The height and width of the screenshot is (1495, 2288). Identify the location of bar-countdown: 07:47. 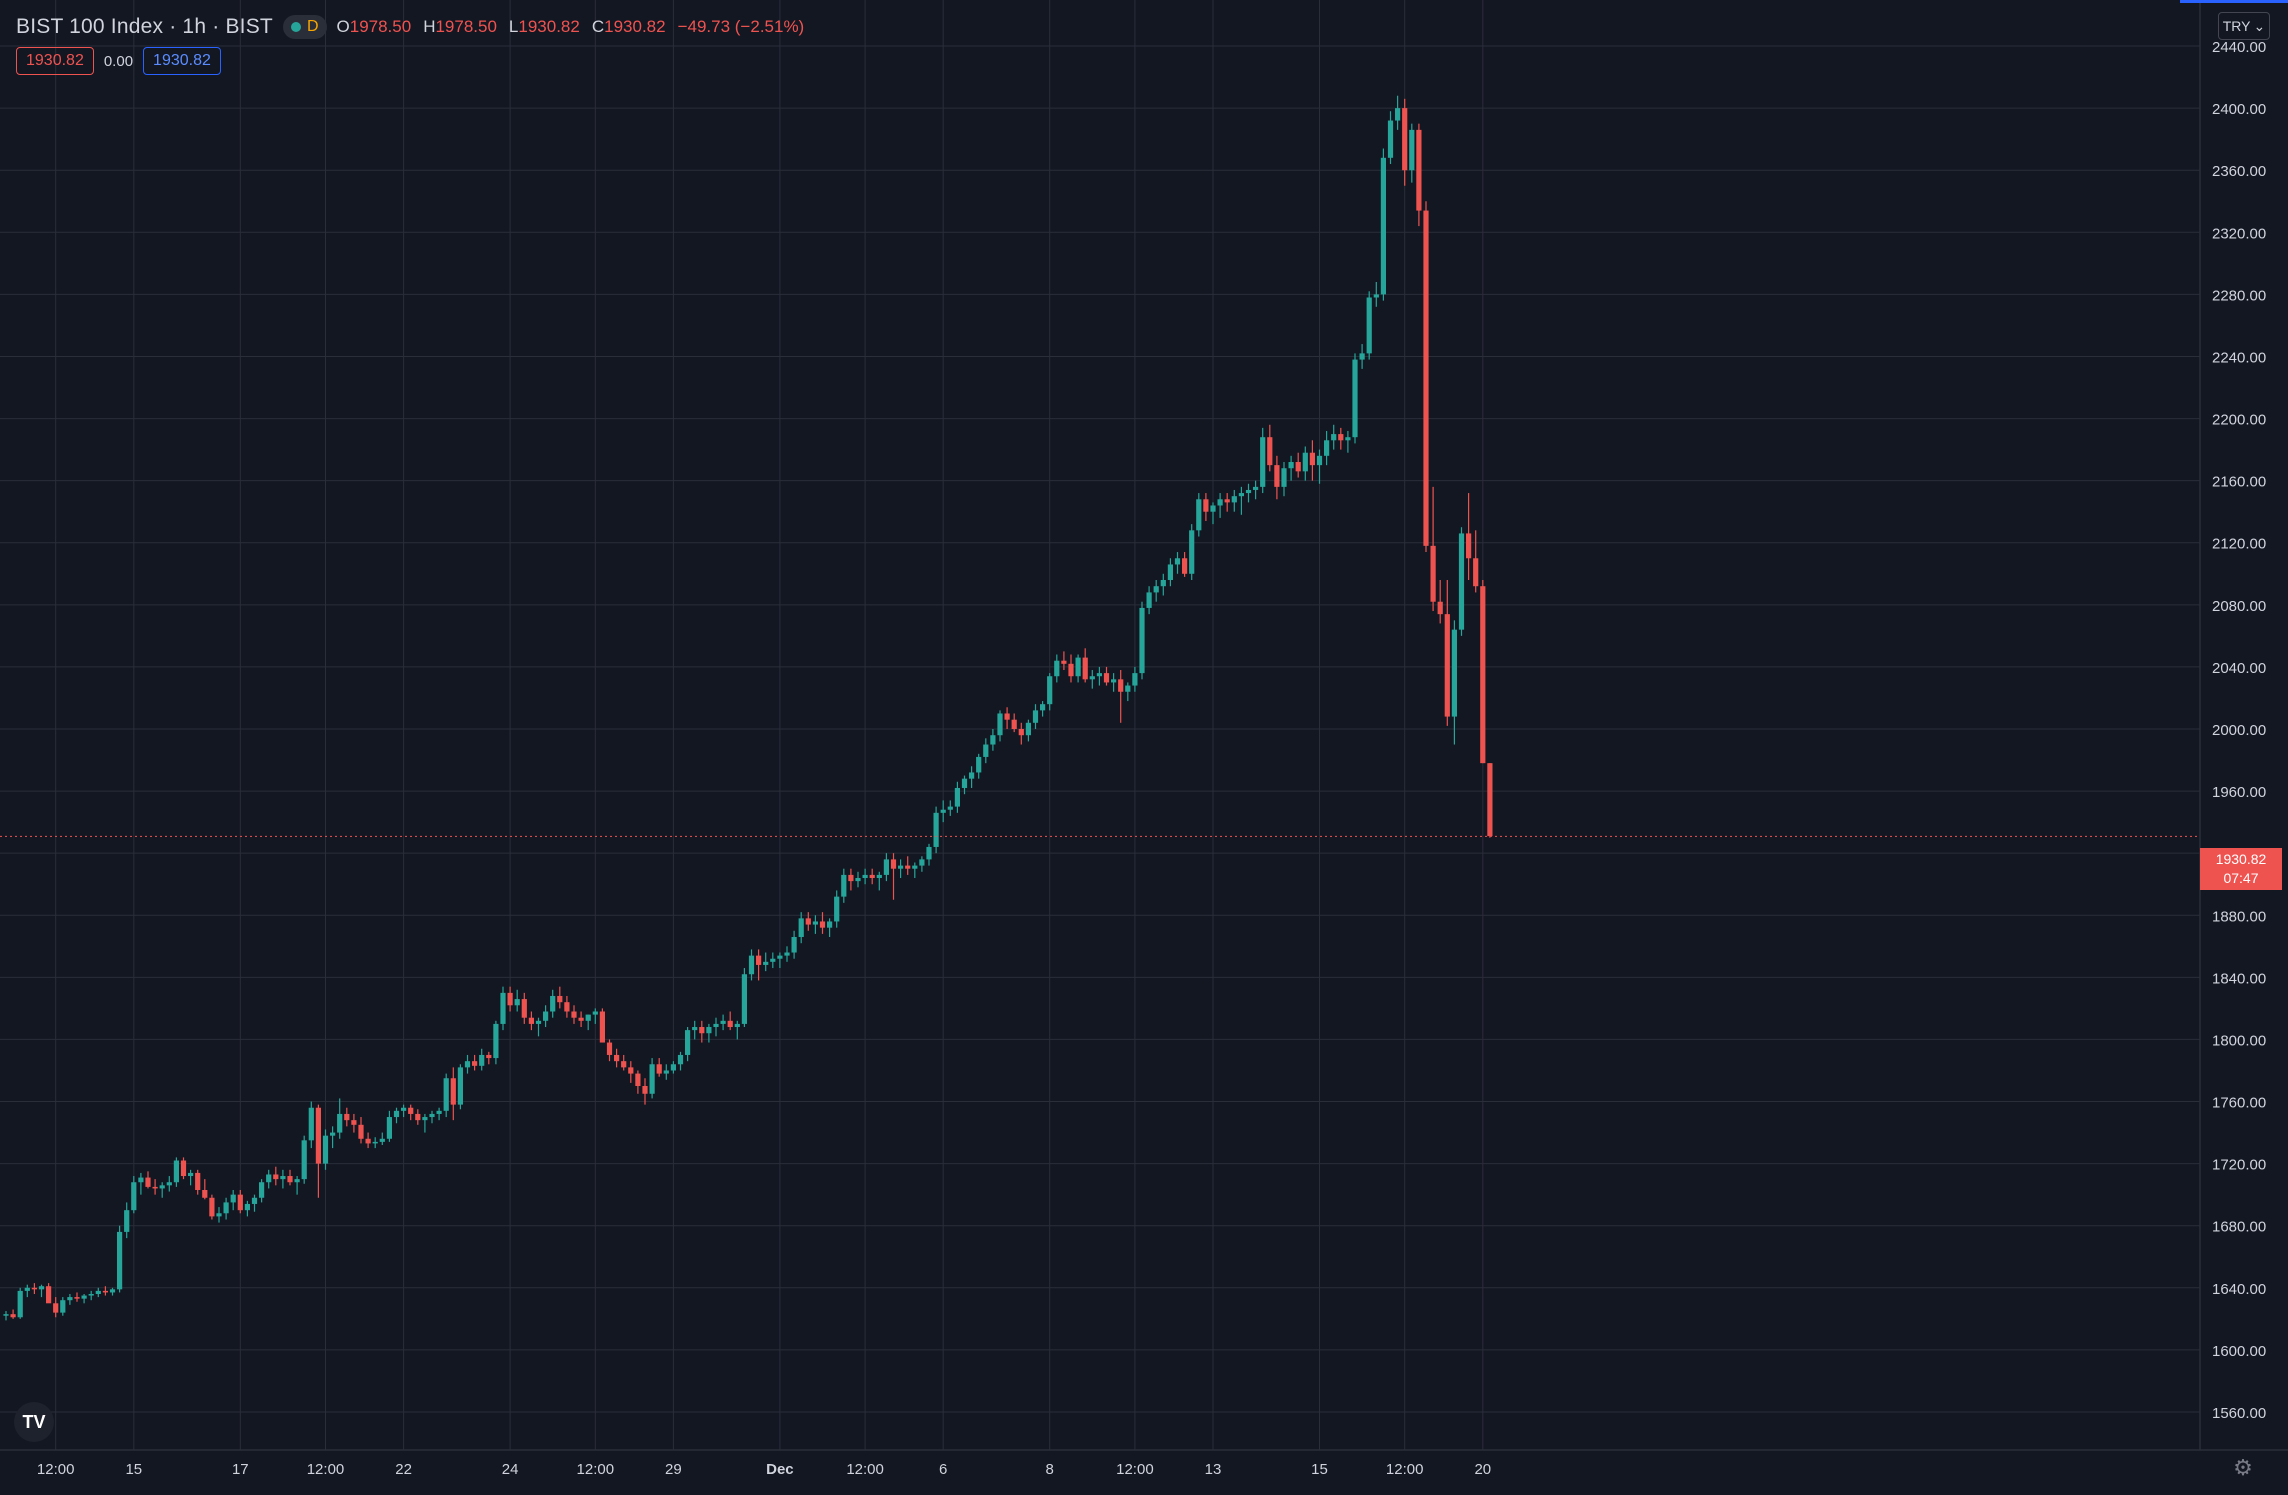
(2241, 878).